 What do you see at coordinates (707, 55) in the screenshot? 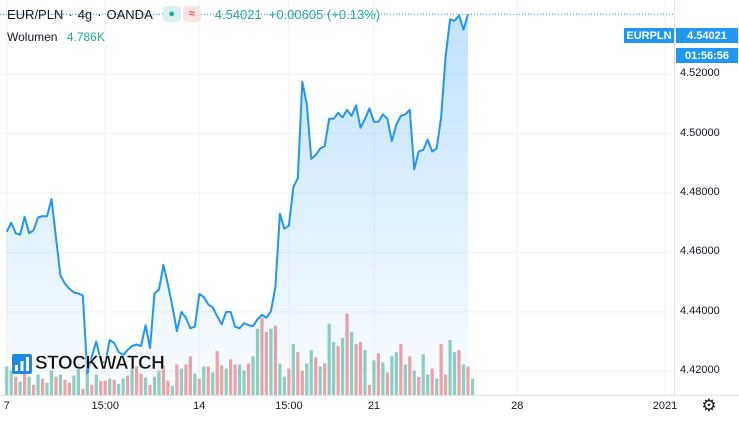
I see `countdown-badge: 01:56:56` at bounding box center [707, 55].